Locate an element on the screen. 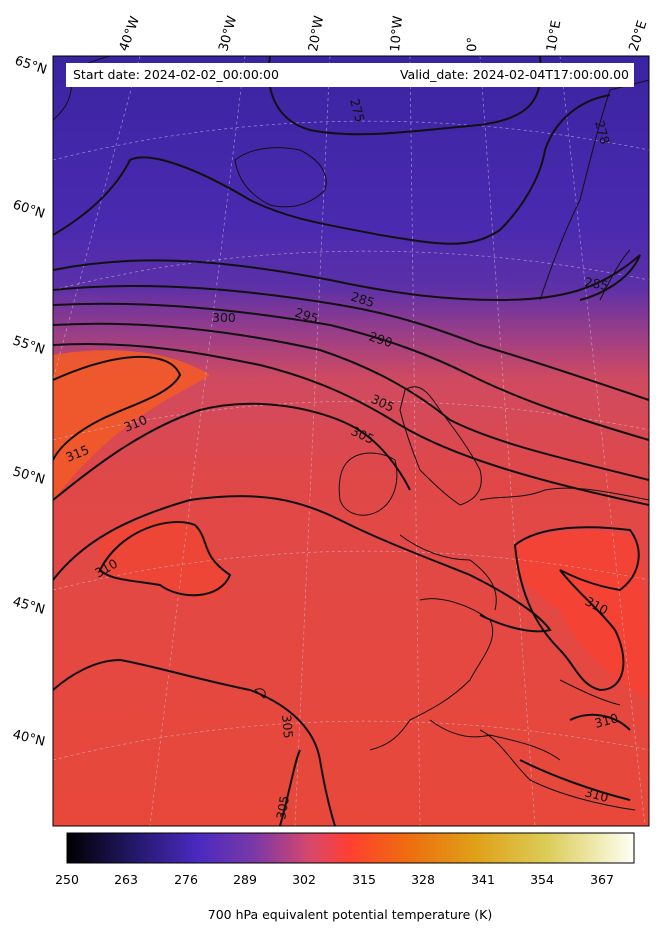 This screenshot has height=936, width=659. lon-label-30w: 30°W is located at coordinates (228, 33).